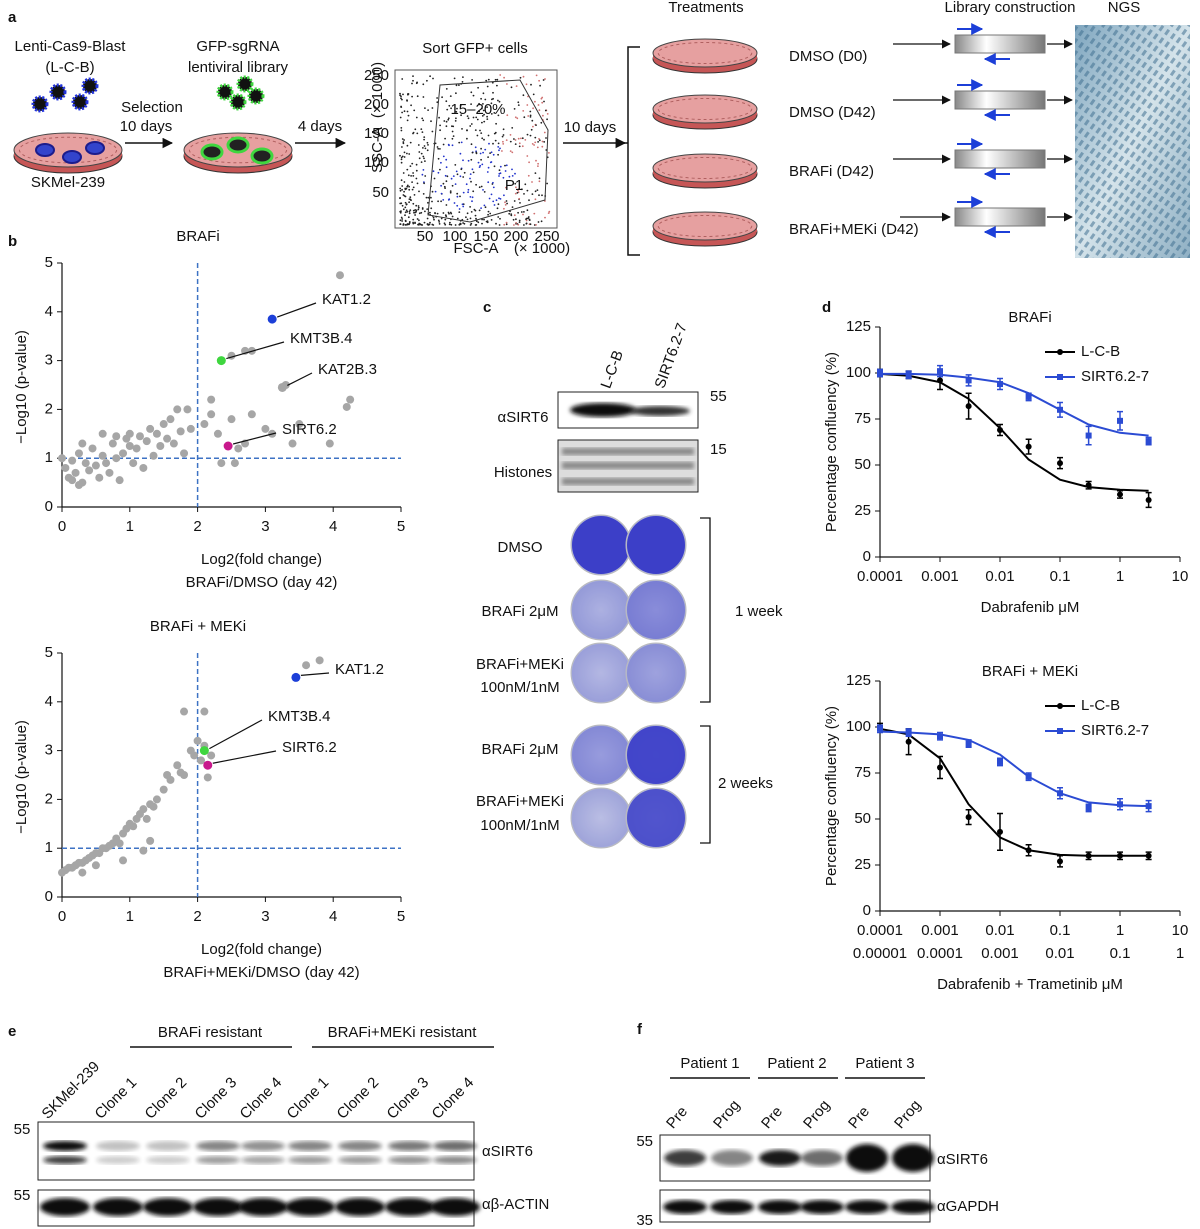 The width and height of the screenshot is (1200, 1229). I want to click on lane-label: Clone 1, so click(116, 1098).